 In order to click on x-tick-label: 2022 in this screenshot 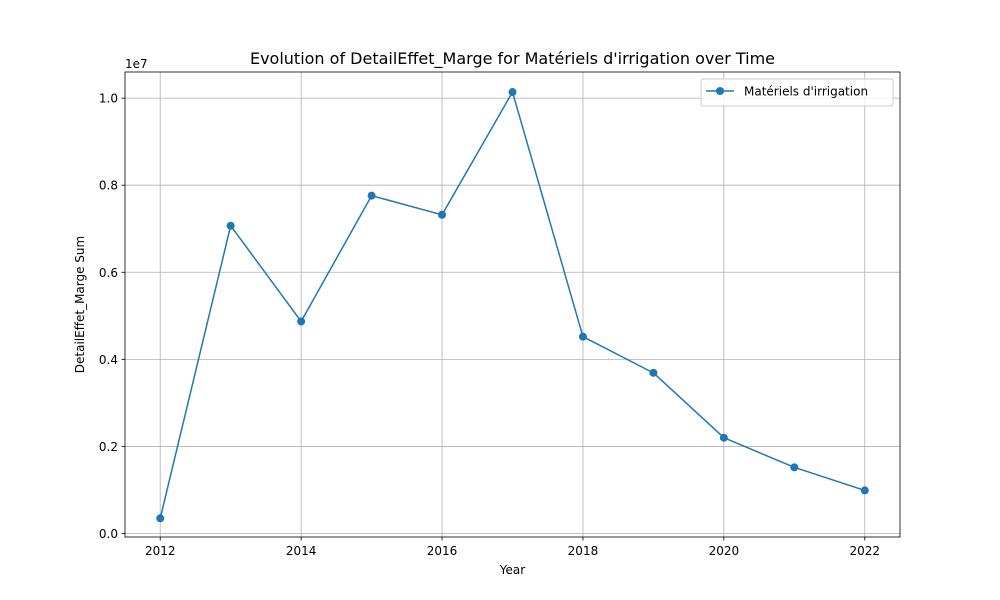, I will do `click(864, 551)`.